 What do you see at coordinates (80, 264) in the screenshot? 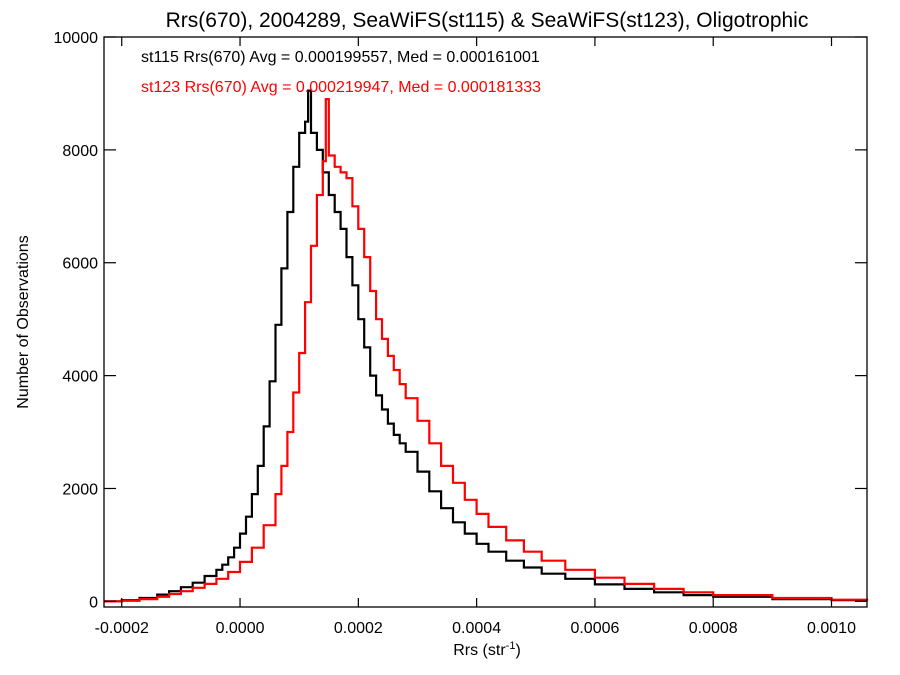
I see `y-tick-label: 6000` at bounding box center [80, 264].